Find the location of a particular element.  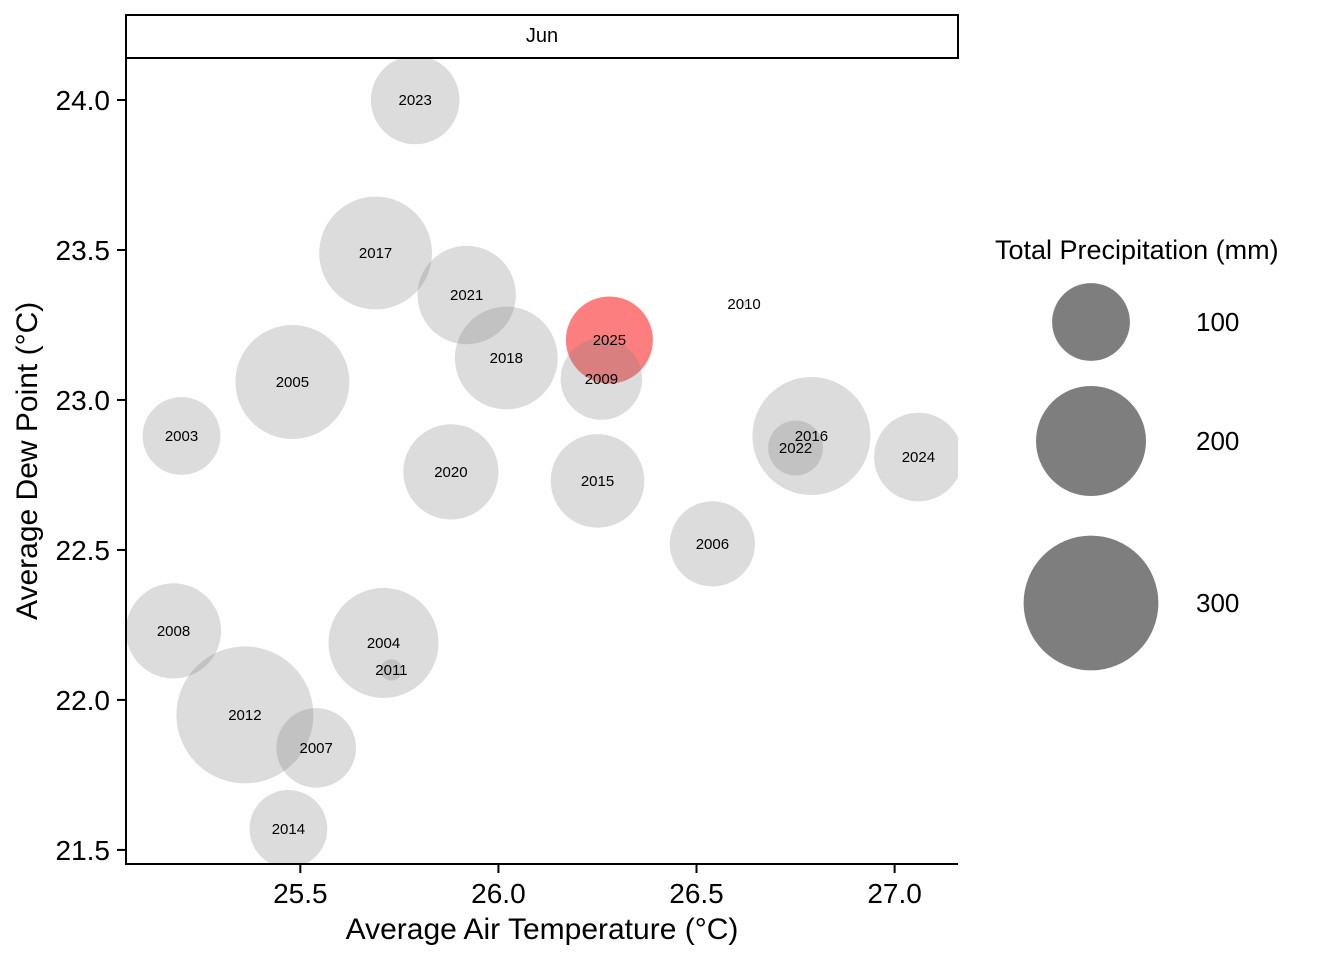

bubble-label-2020: 2020 is located at coordinates (450, 472).